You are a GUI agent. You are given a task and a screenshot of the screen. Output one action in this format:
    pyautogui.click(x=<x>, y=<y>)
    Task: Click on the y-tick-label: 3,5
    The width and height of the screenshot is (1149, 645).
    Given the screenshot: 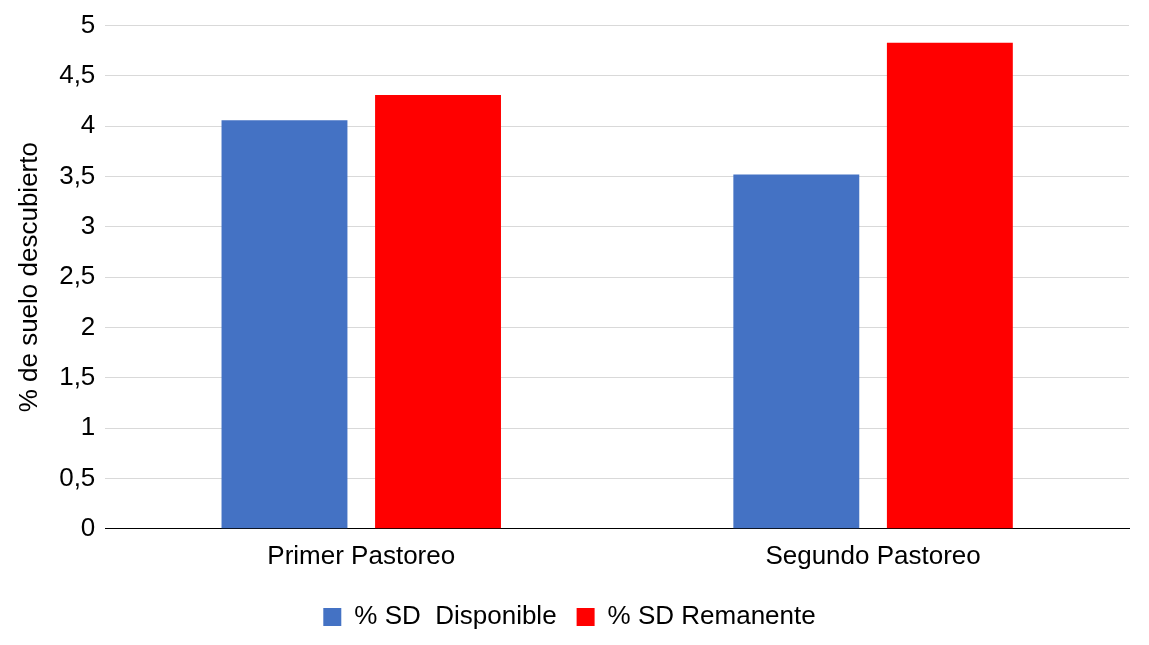 What is the action you would take?
    pyautogui.click(x=77, y=174)
    